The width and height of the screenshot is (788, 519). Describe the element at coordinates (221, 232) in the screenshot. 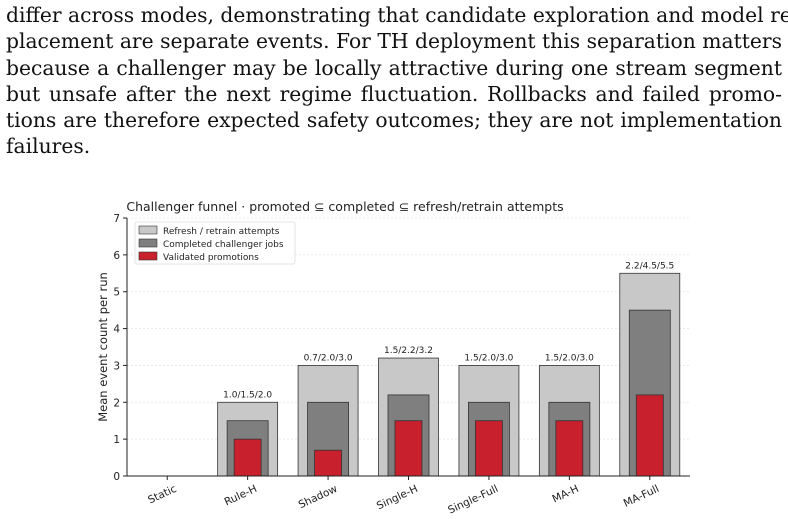

I see `legend-label: Refresh / retrain attempts` at that location.